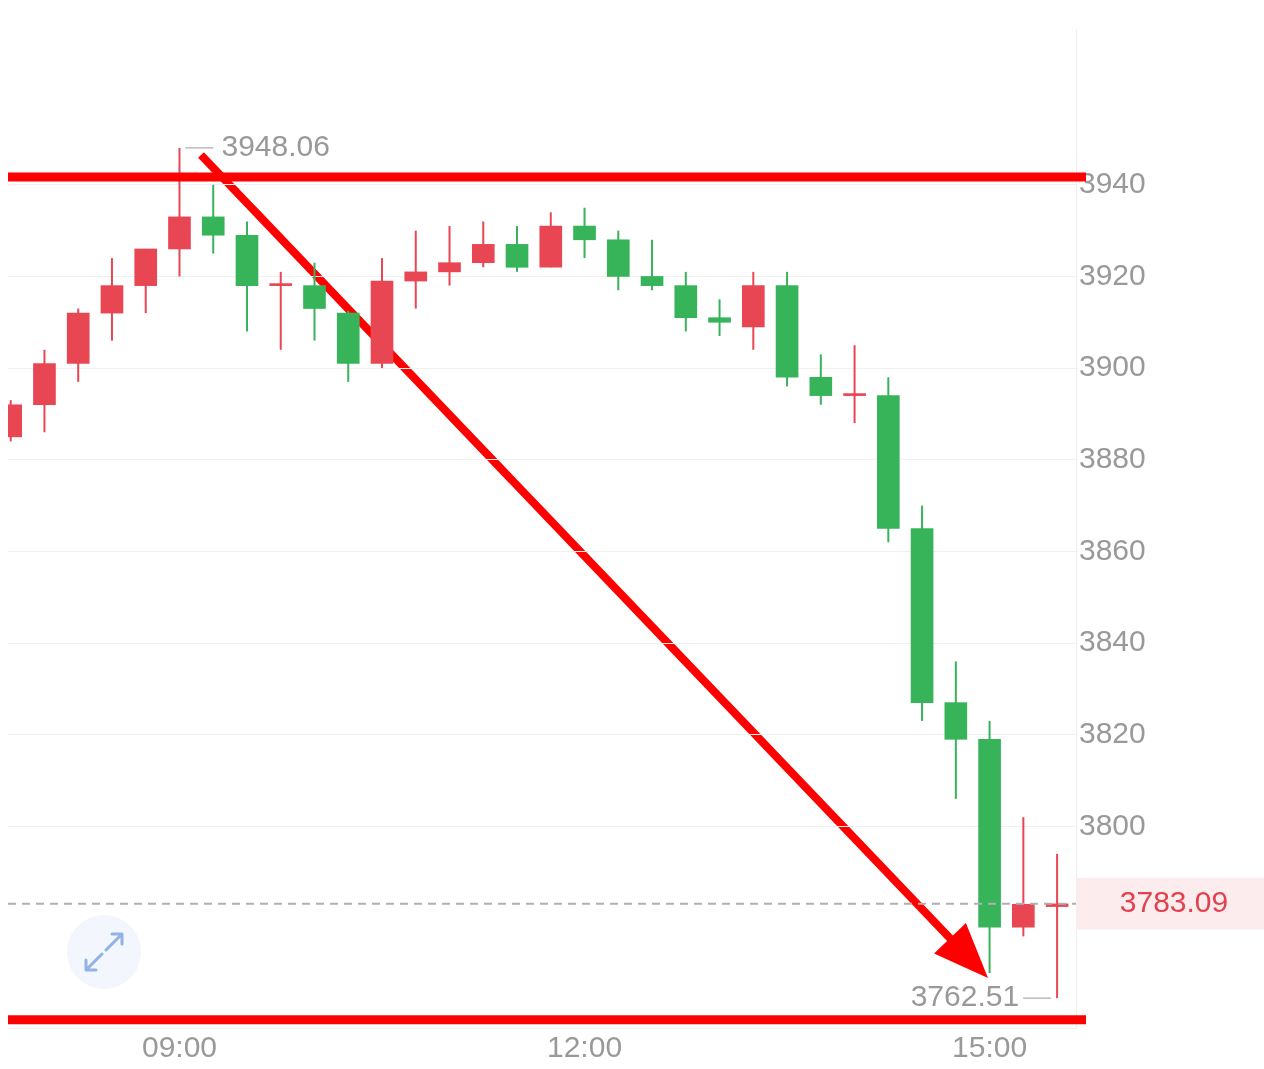 This screenshot has width=1264, height=1069. Describe the element at coordinates (1112, 274) in the screenshot. I see `y-tick-label: 3920` at that location.